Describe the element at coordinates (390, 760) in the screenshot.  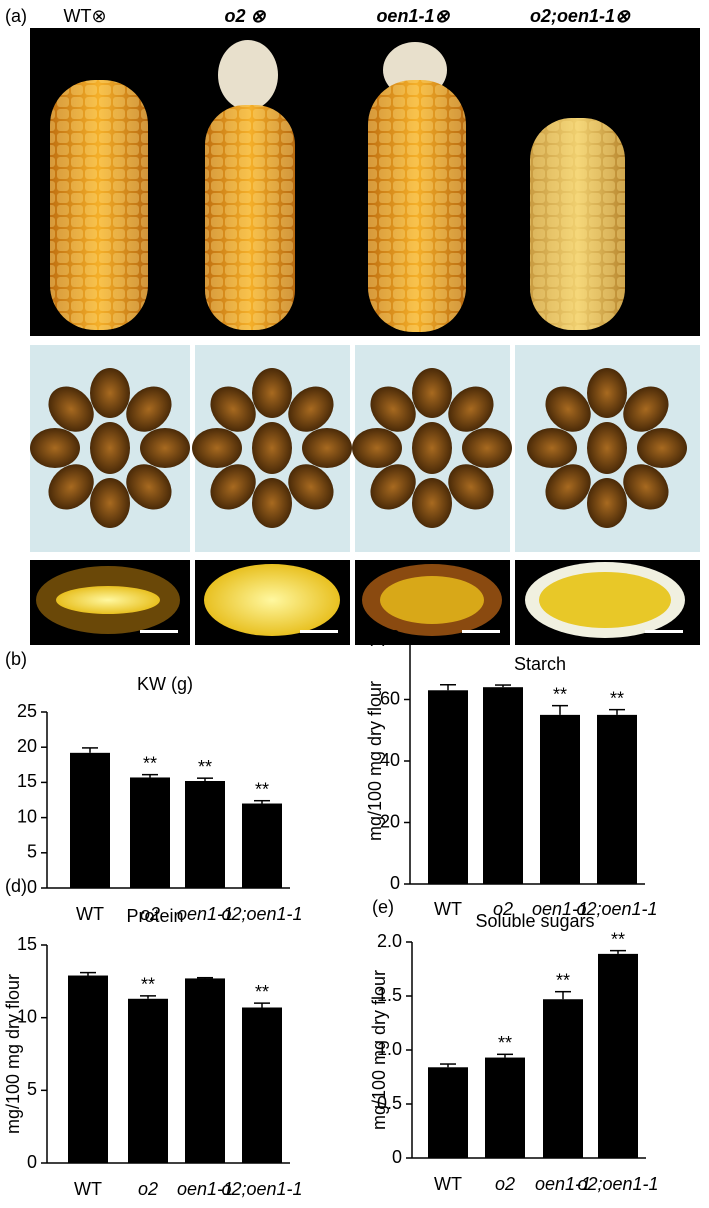
I see `y-tick-label: 40` at that location.